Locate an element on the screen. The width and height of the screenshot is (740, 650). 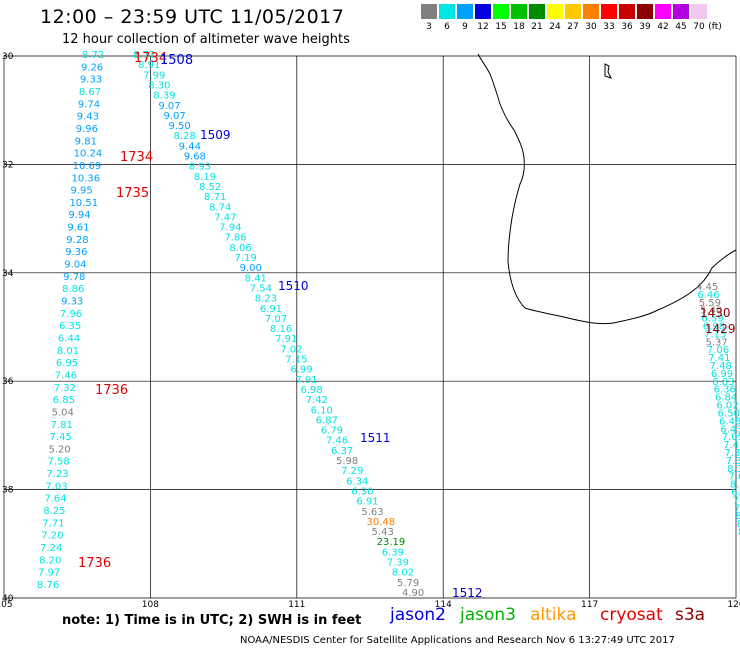
wave-height-label: 6.87 is located at coordinates (327, 420).